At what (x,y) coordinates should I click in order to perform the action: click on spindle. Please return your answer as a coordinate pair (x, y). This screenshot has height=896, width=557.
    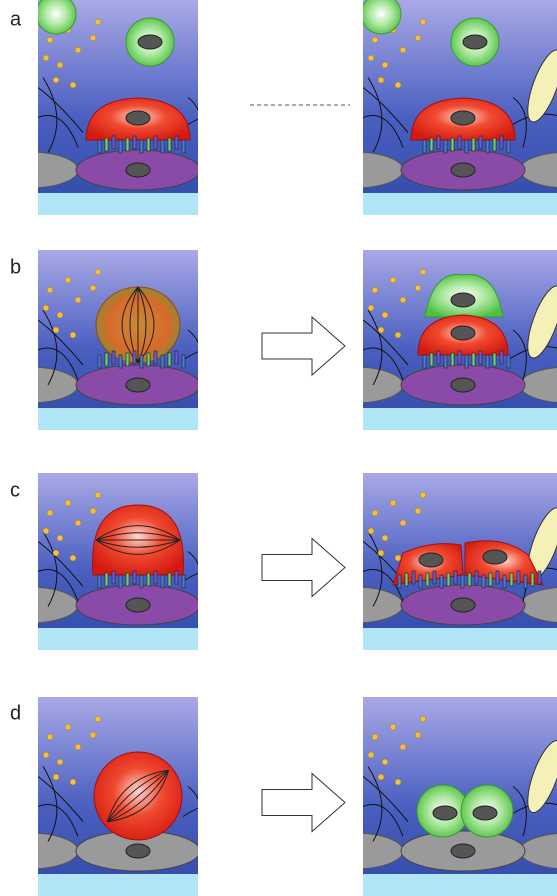
    Looking at the image, I should click on (138, 796).